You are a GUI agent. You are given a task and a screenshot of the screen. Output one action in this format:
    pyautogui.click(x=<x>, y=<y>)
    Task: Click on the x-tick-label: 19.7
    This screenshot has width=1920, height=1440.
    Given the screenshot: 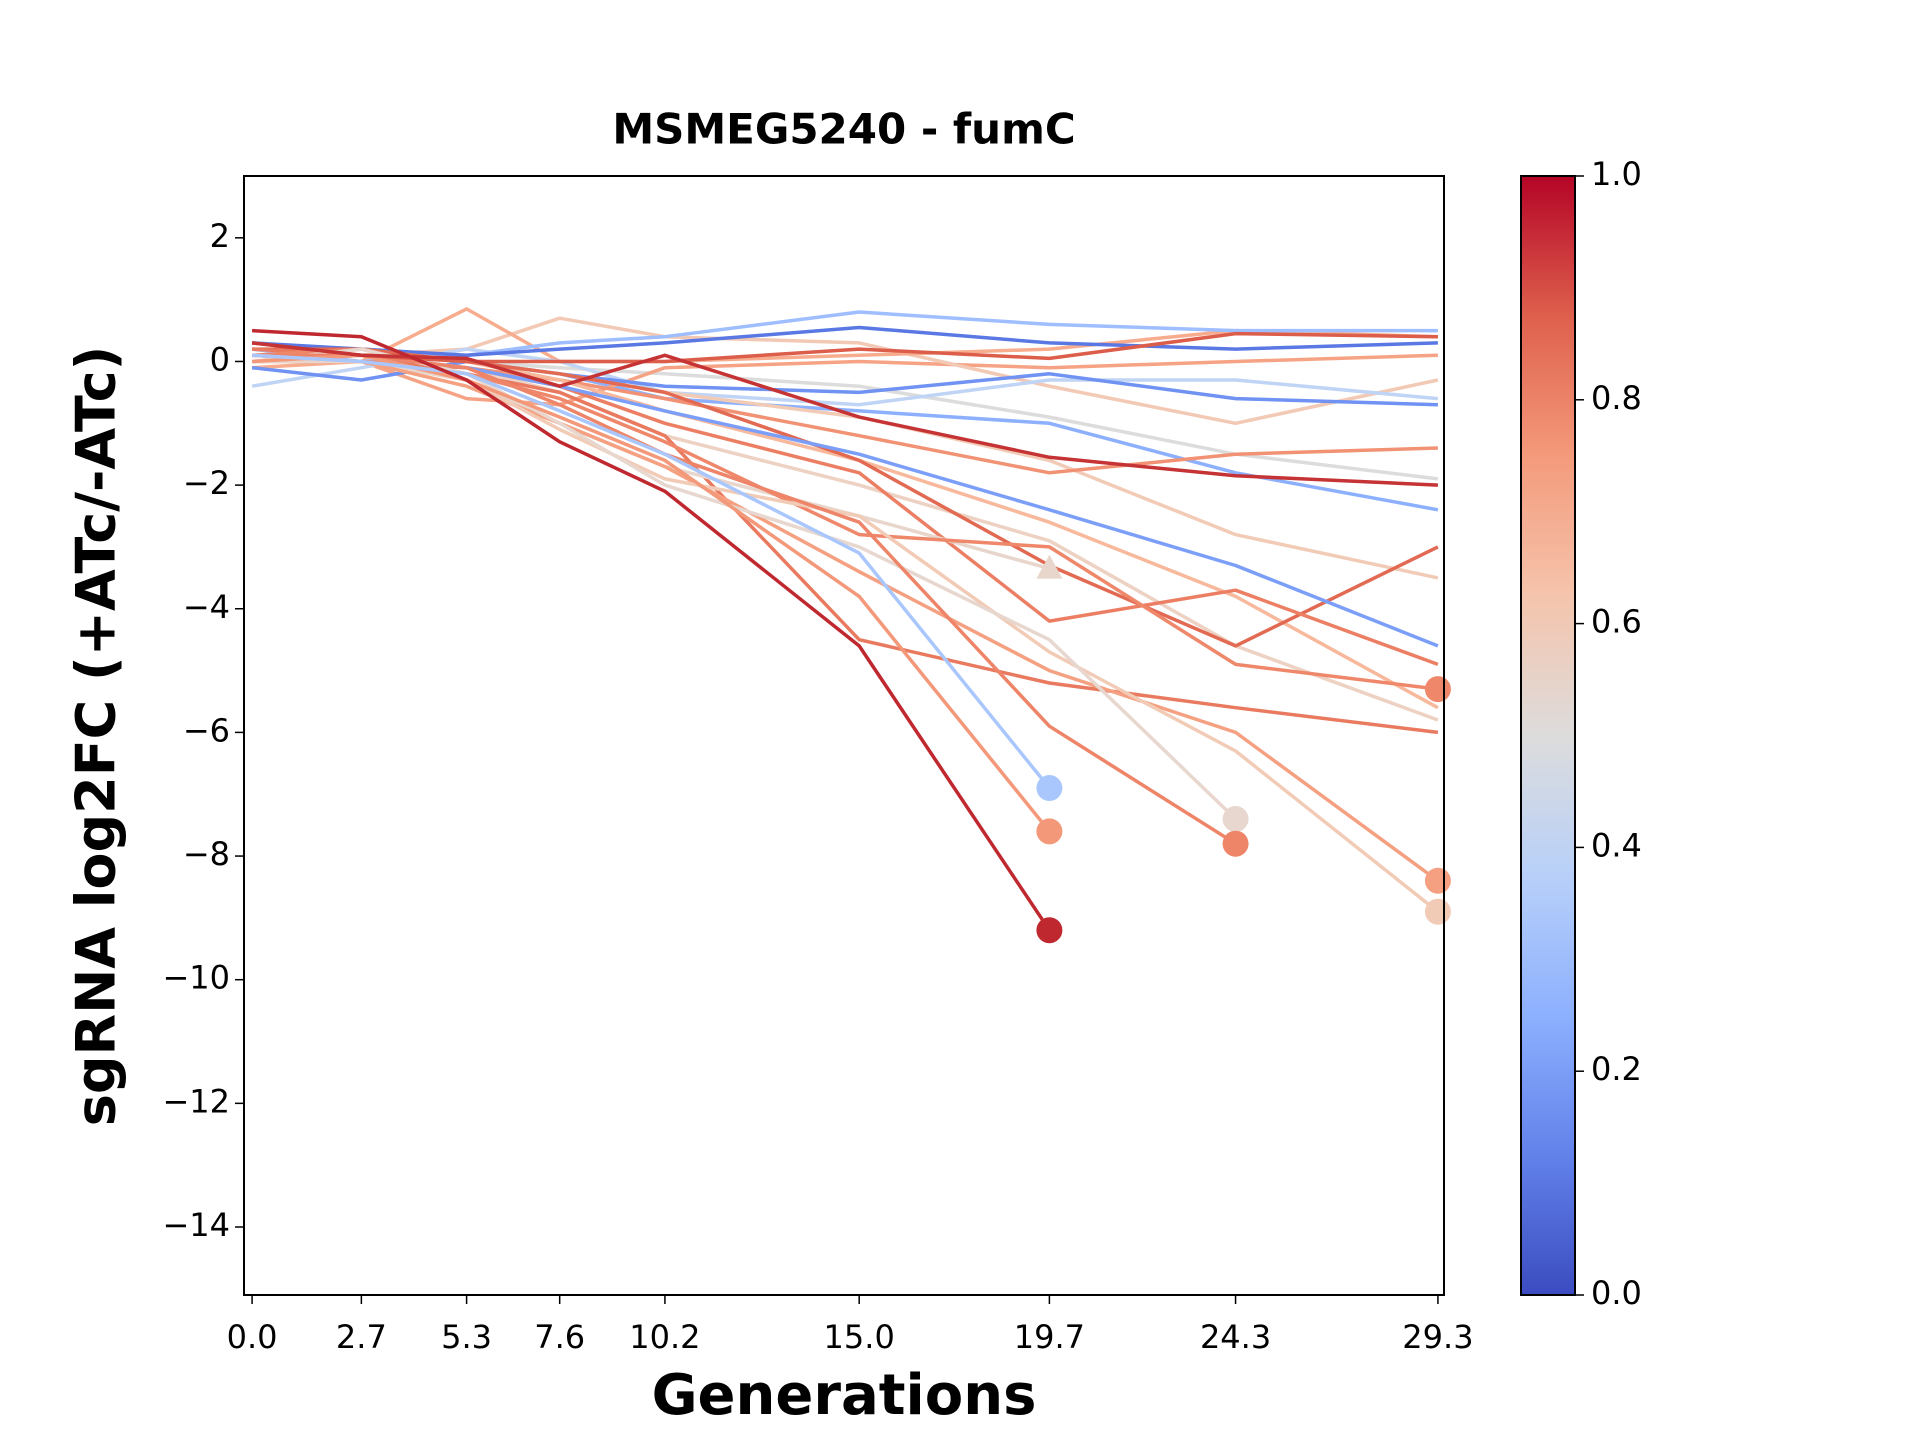 What is the action you would take?
    pyautogui.click(x=1049, y=1337)
    